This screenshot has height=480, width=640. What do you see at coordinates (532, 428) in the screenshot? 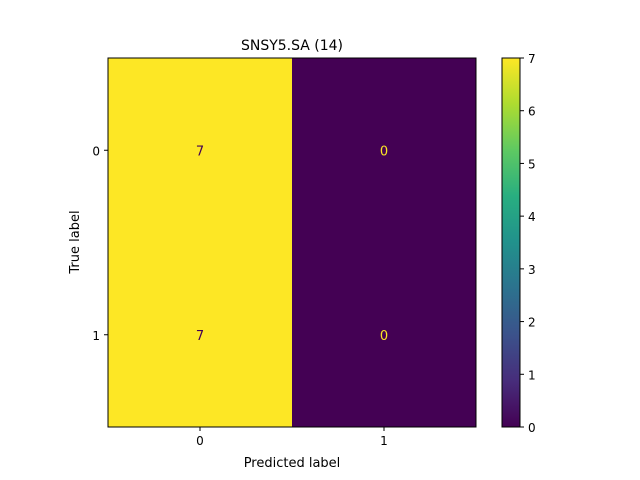
I see `colorbar-tick-label: 0` at bounding box center [532, 428].